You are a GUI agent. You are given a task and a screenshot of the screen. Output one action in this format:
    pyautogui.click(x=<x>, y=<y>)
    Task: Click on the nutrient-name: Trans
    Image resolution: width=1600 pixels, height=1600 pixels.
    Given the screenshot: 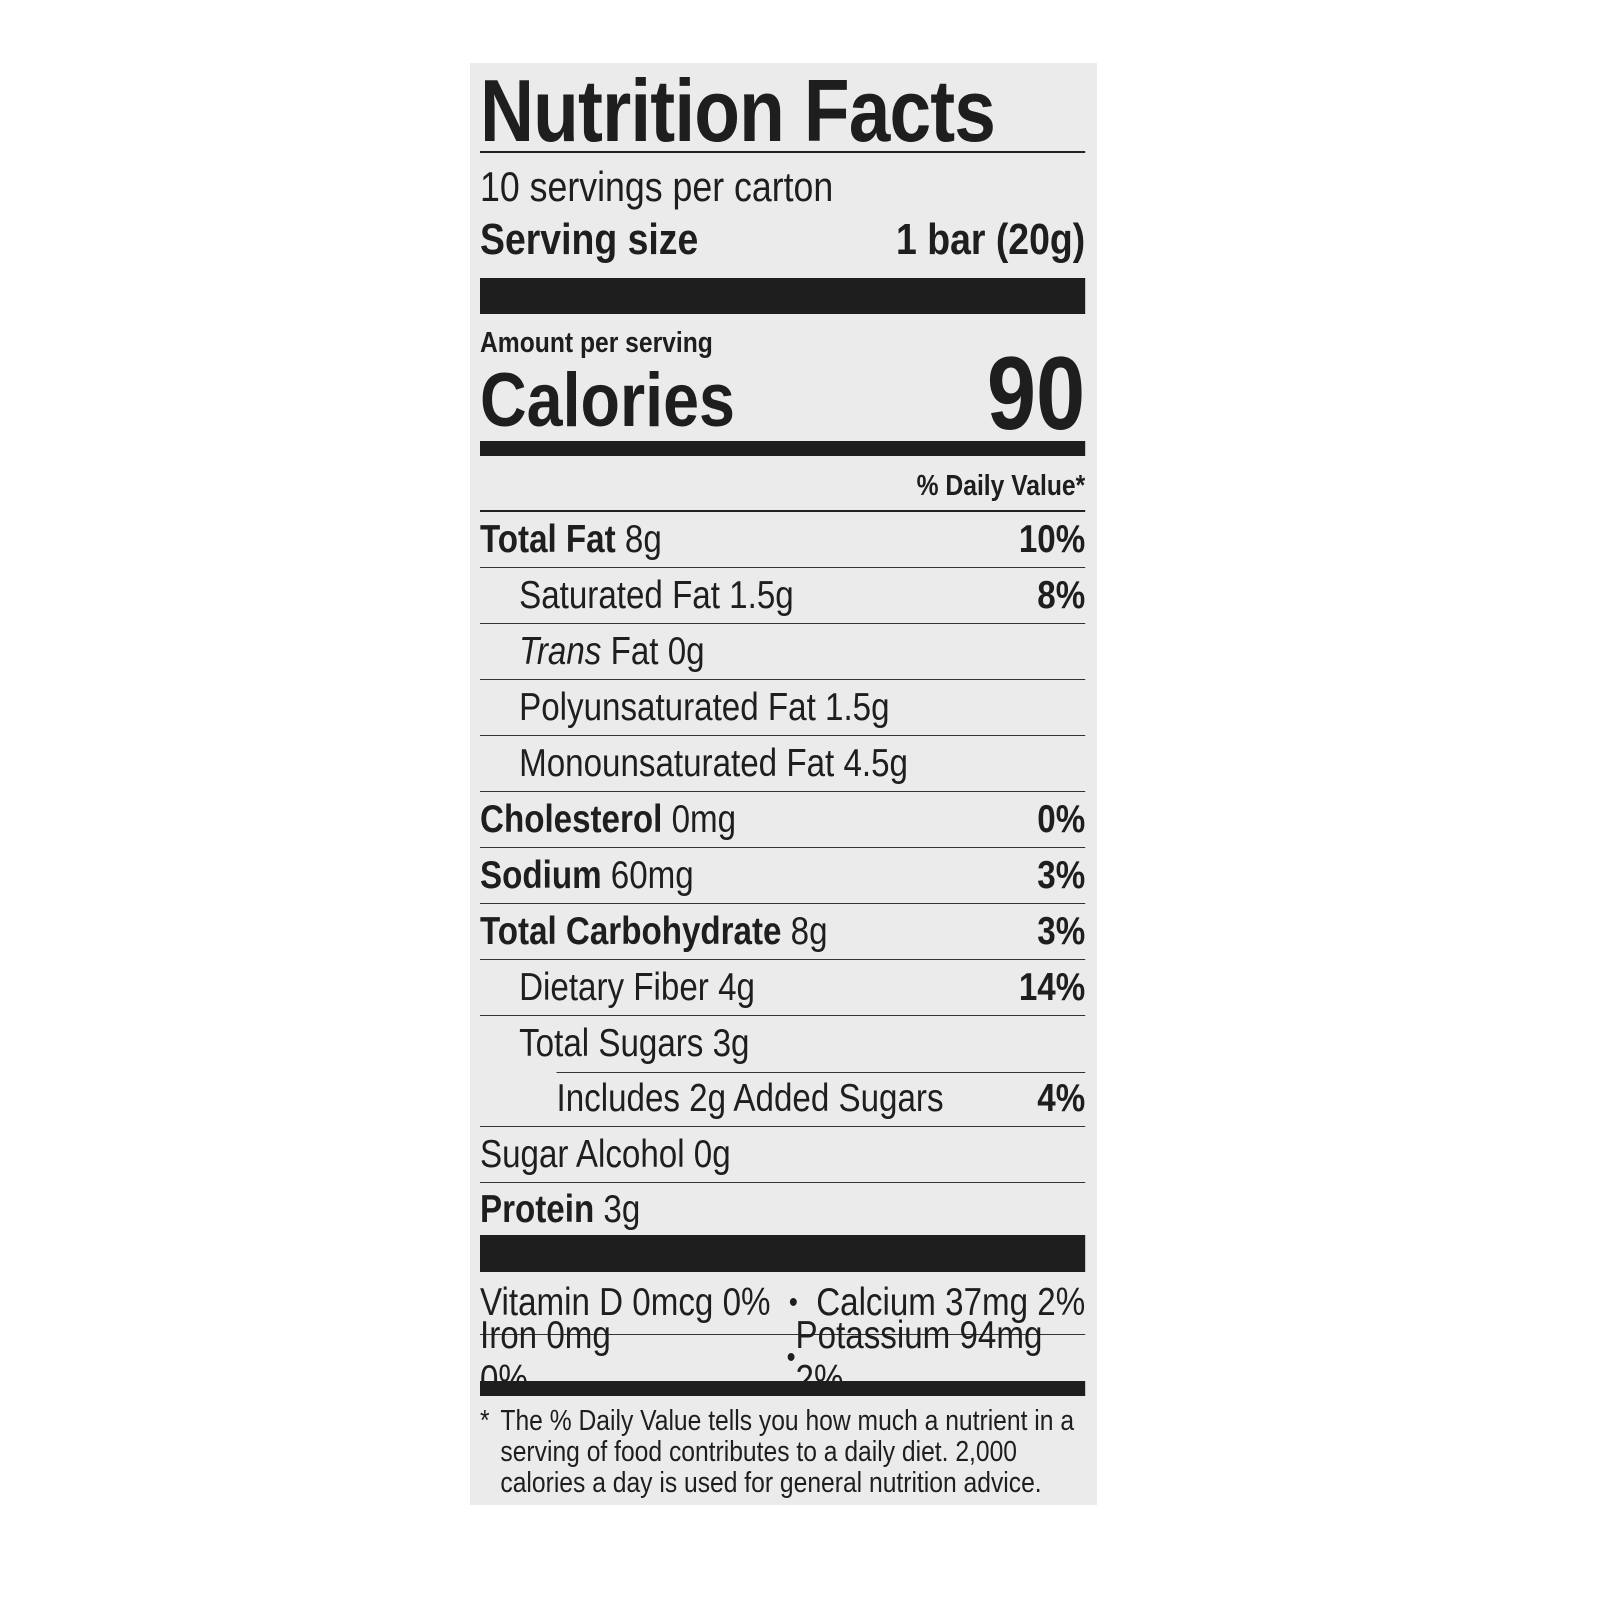 What is the action you would take?
    pyautogui.click(x=560, y=651)
    